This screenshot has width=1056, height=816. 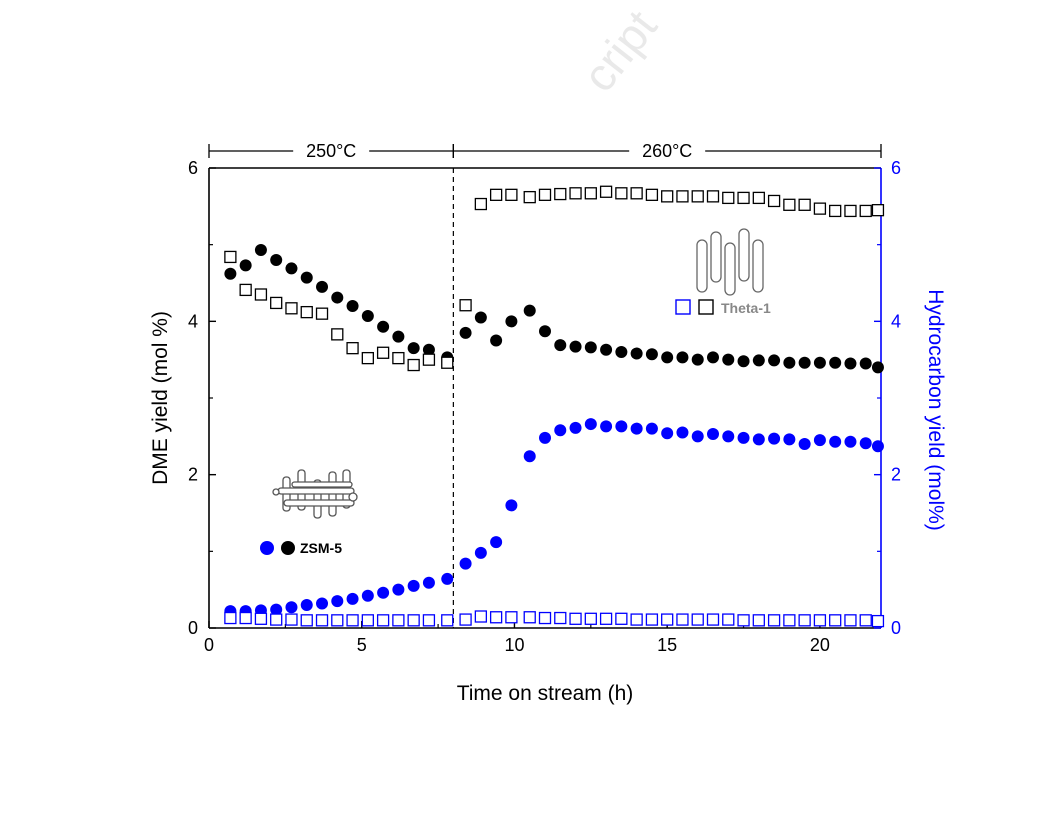 I want to click on x-tick-label: 5, so click(x=362, y=645).